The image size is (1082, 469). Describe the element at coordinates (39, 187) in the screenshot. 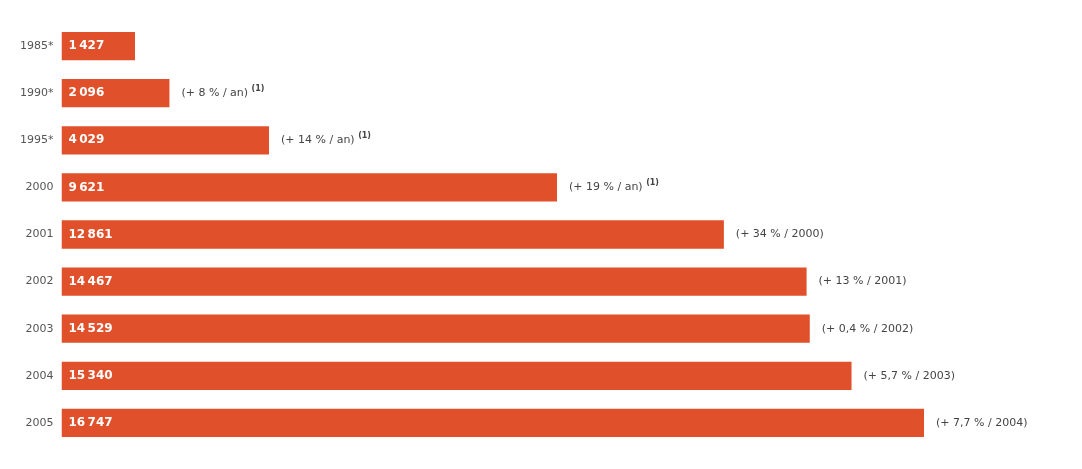

I see `y-tick-label: 2000` at that location.